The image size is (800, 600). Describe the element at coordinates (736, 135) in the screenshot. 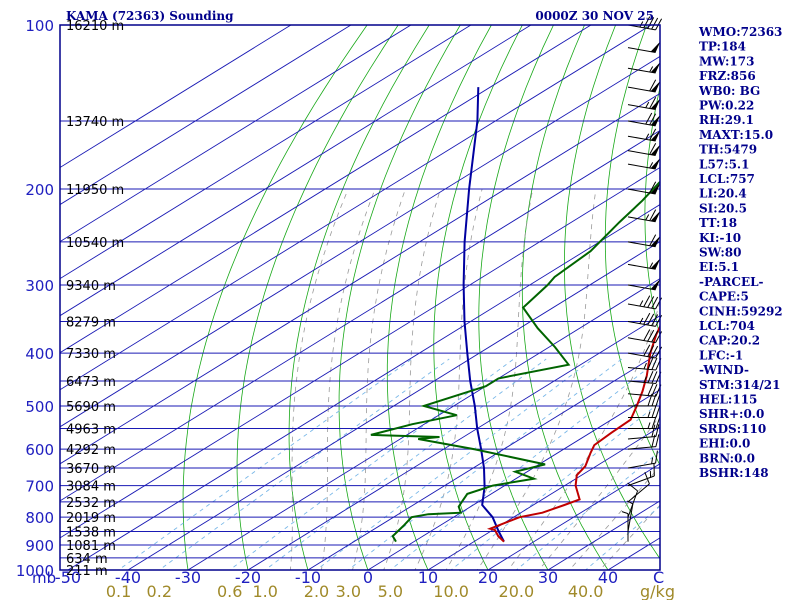

I see `index-line: MAXT:15.0` at that location.